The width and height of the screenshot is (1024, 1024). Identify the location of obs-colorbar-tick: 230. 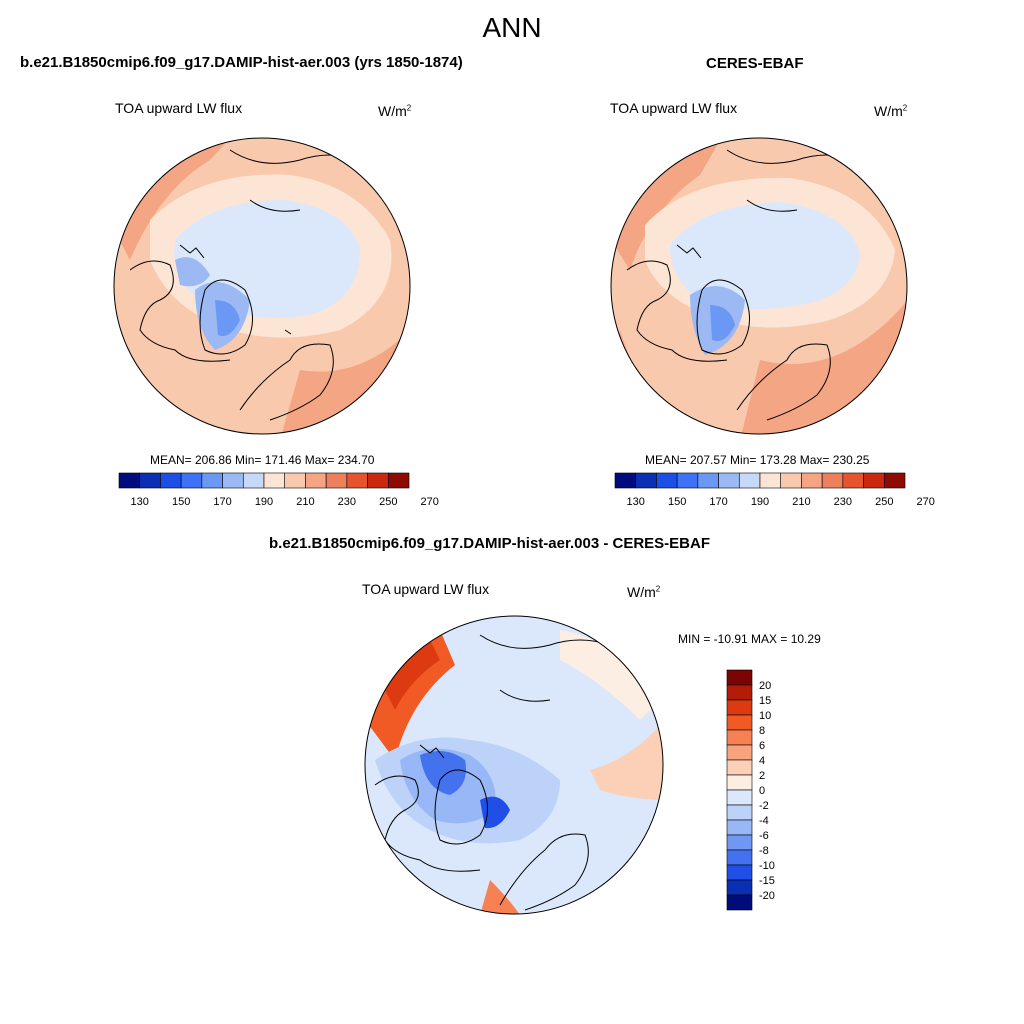
(843, 502).